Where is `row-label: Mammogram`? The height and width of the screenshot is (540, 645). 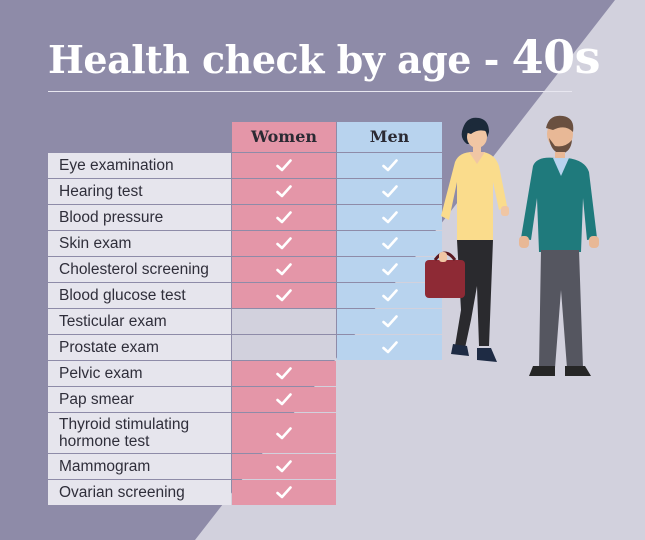
row-label: Mammogram is located at coordinates (139, 466).